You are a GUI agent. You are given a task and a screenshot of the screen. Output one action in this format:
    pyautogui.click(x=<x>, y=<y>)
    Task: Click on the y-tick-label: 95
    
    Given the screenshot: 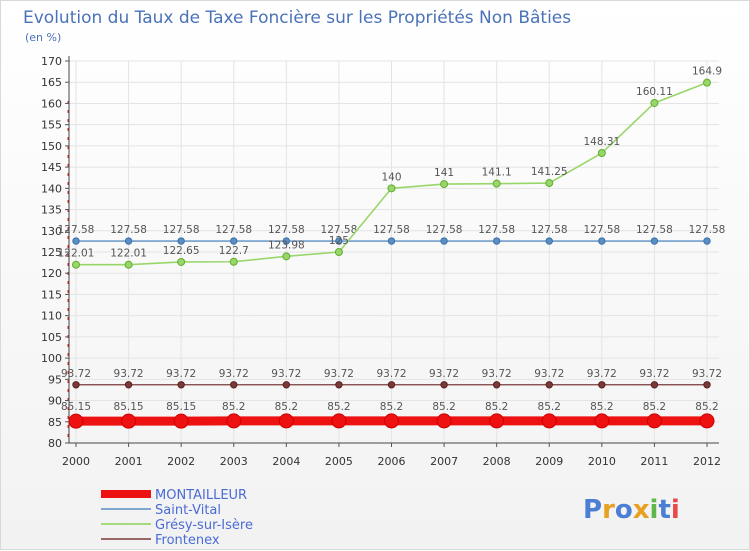 What is the action you would take?
    pyautogui.click(x=55, y=379)
    